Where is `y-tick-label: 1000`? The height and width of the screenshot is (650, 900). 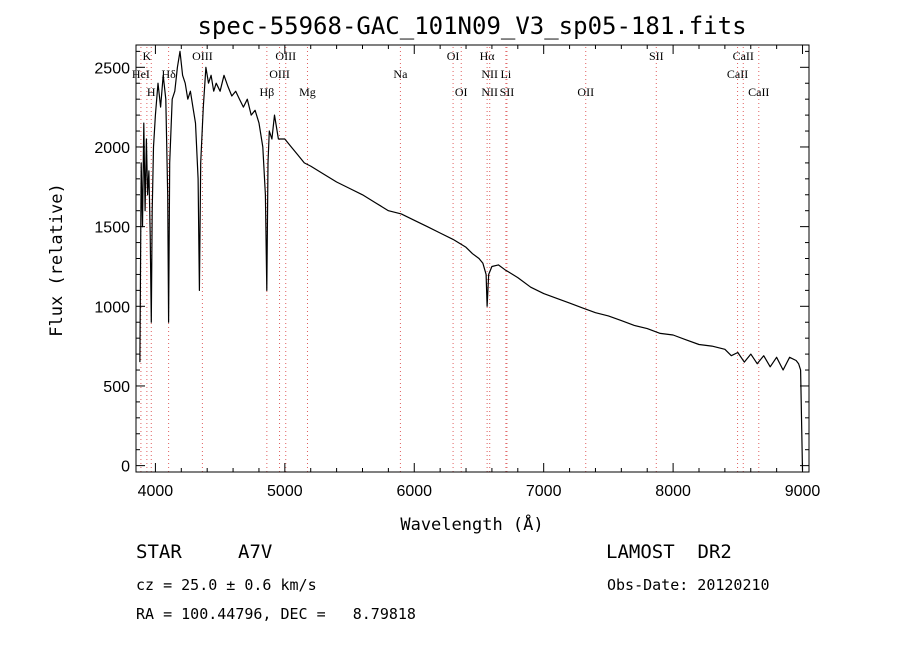 y-tick-label: 1000 is located at coordinates (112, 307).